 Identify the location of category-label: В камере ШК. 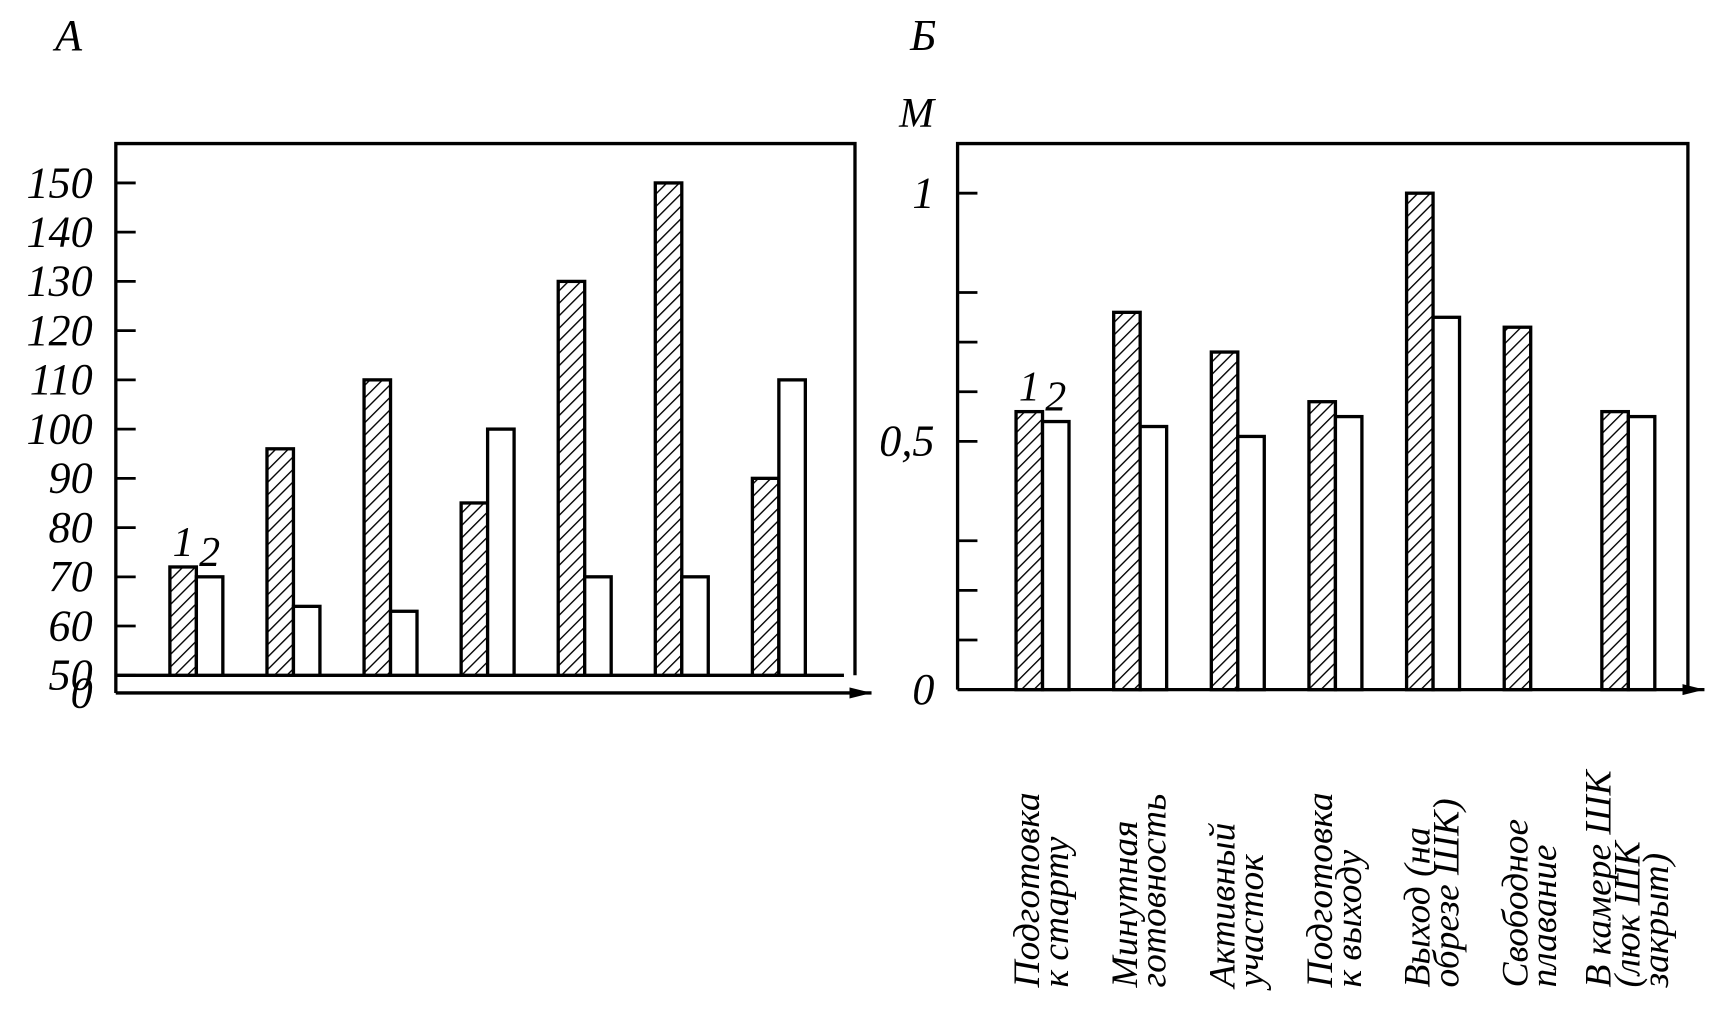
(1599, 877).